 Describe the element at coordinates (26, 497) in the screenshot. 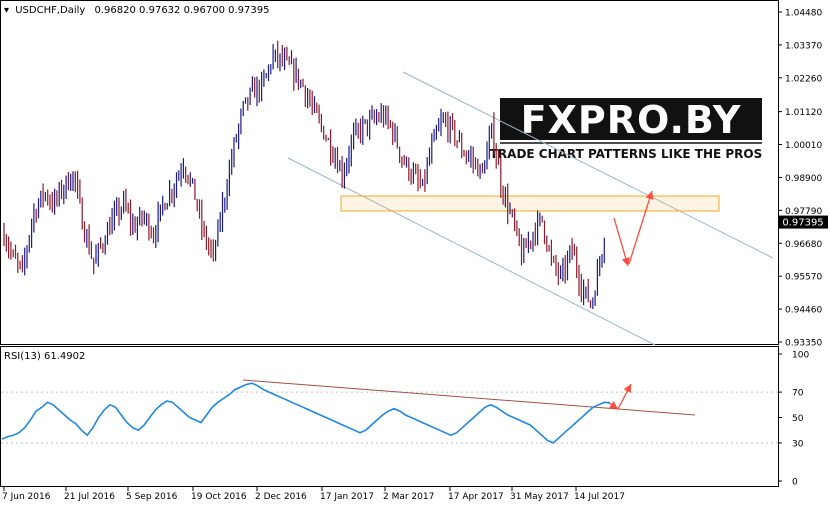

I see `time-tick-label: 7 Jun 2016` at that location.